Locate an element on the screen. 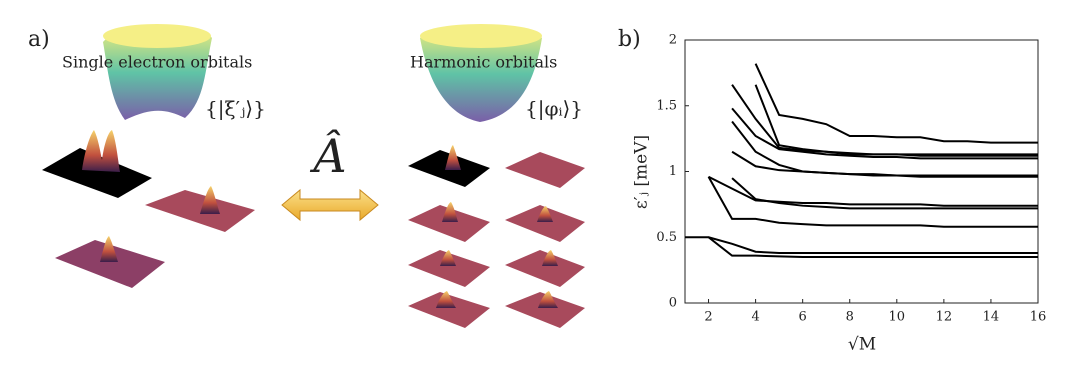 This screenshot has height=367, width=1076. x-tick-label: 10 is located at coordinates (897, 317).